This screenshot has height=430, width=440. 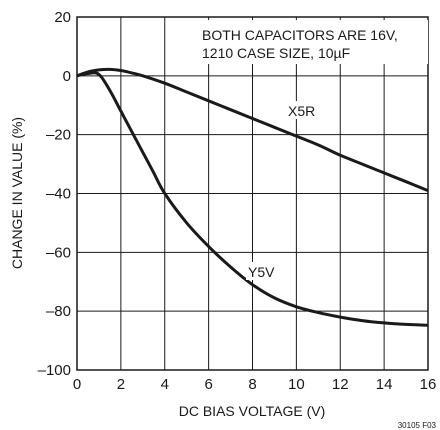 I want to click on series-label-x5r-background, so click(x=305, y=110).